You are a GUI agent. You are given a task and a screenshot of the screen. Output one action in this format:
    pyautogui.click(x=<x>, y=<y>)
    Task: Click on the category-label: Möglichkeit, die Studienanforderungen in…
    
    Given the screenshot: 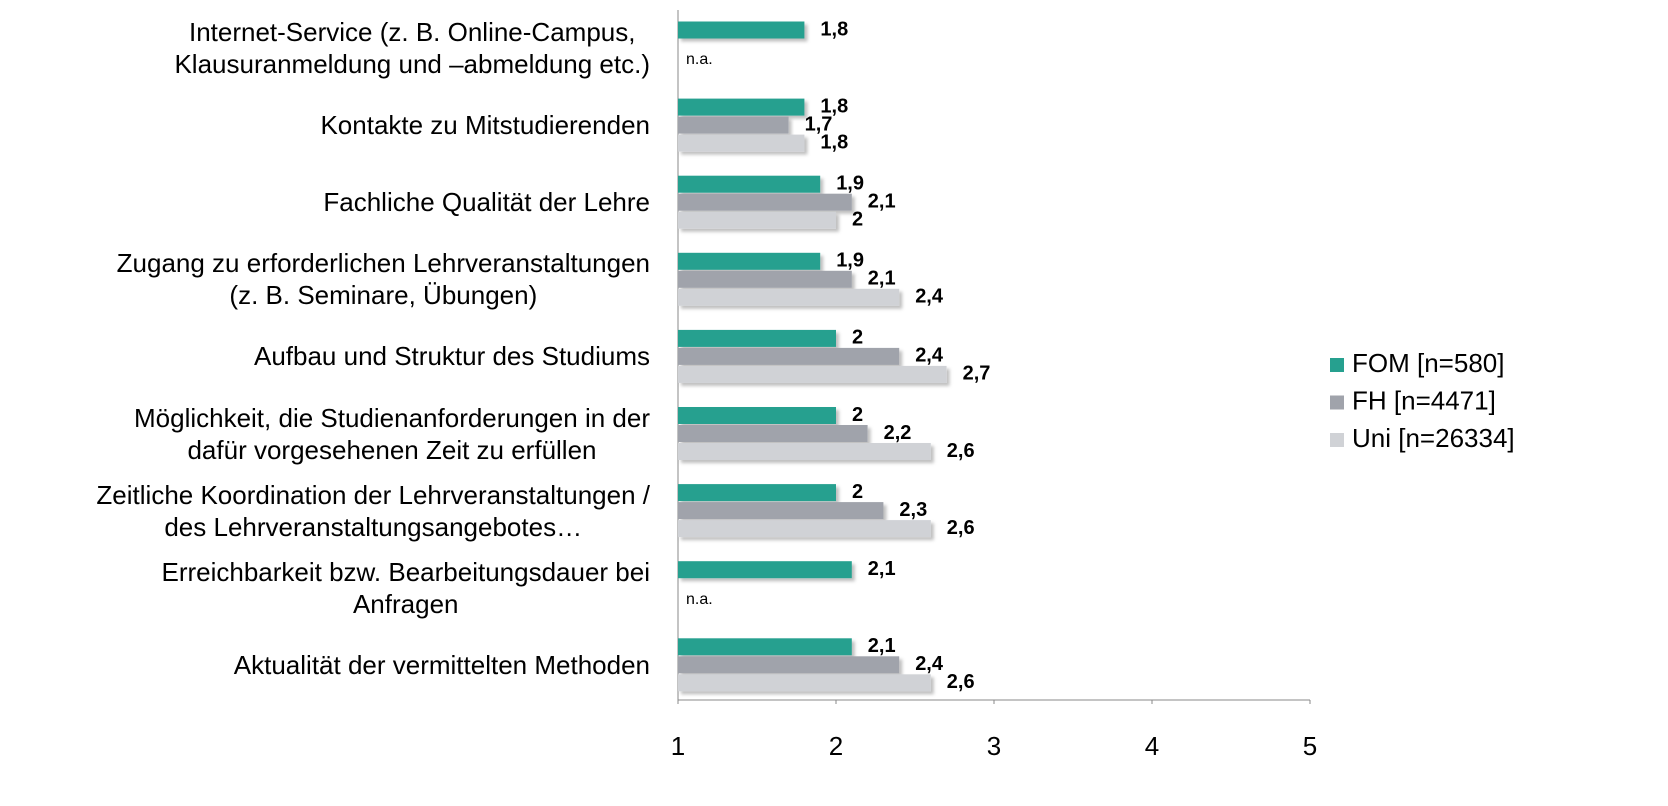 What is the action you would take?
    pyautogui.click(x=391, y=433)
    